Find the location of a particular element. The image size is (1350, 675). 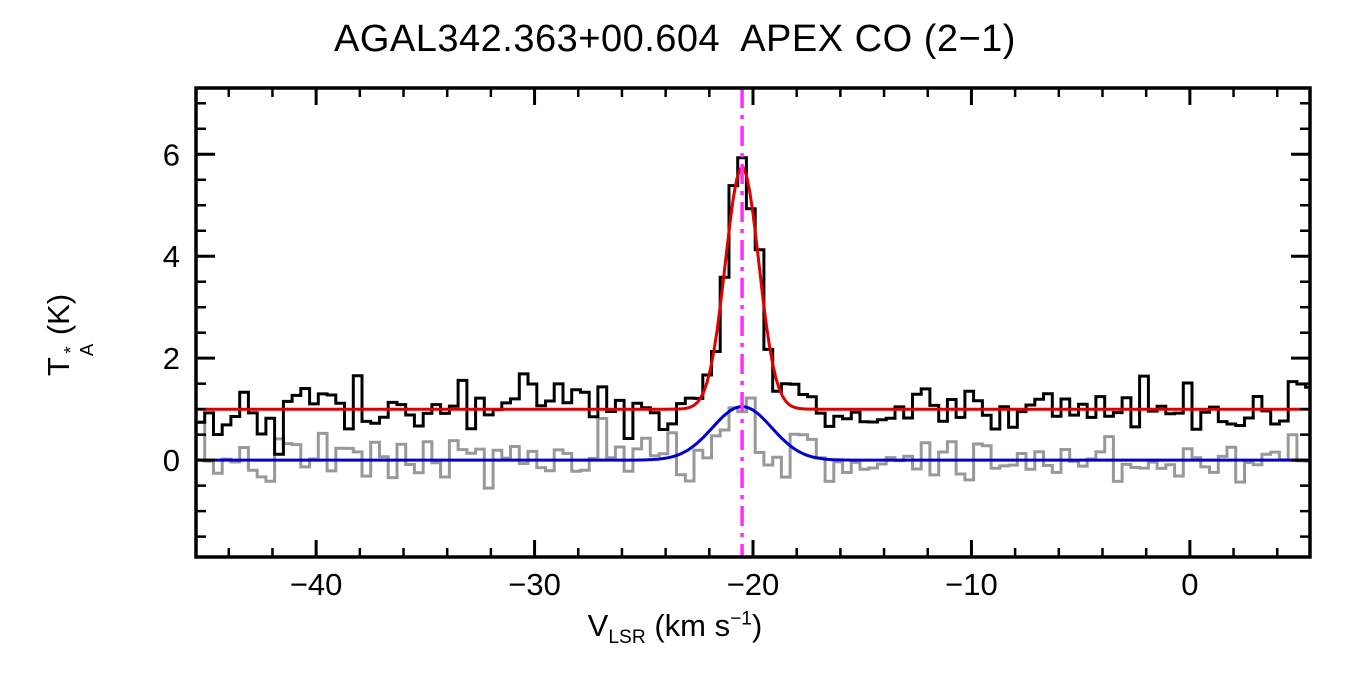

x-tick-label: −40 is located at coordinates (316, 584).